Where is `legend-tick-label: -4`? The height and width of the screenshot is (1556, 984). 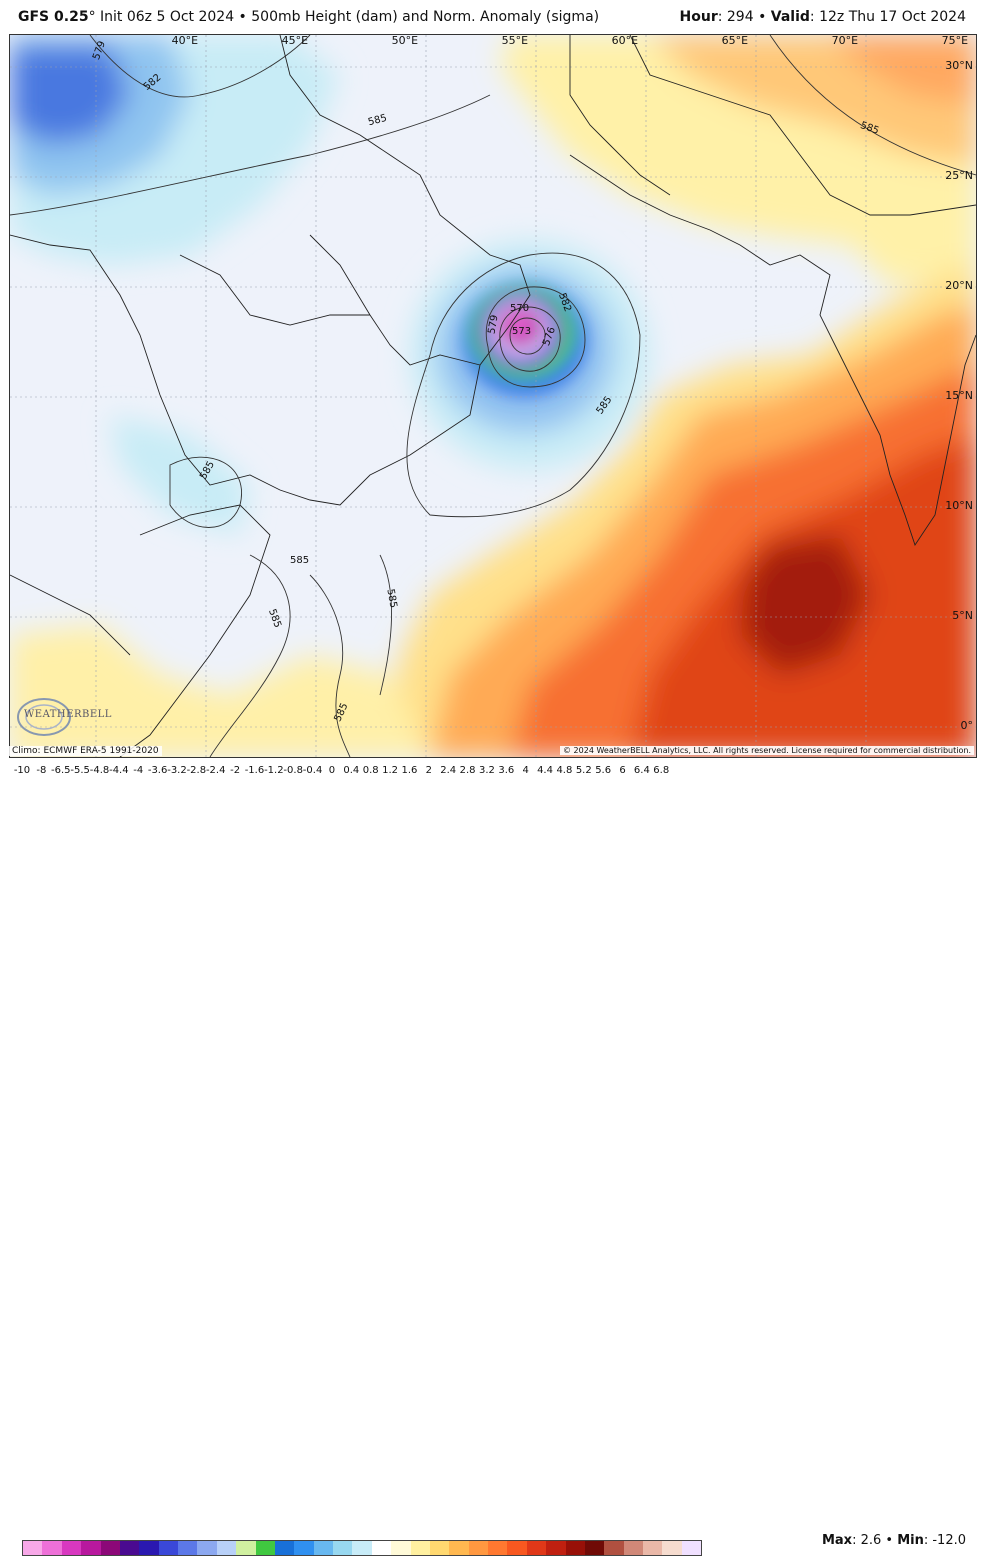 legend-tick-label: -4 is located at coordinates (138, 770).